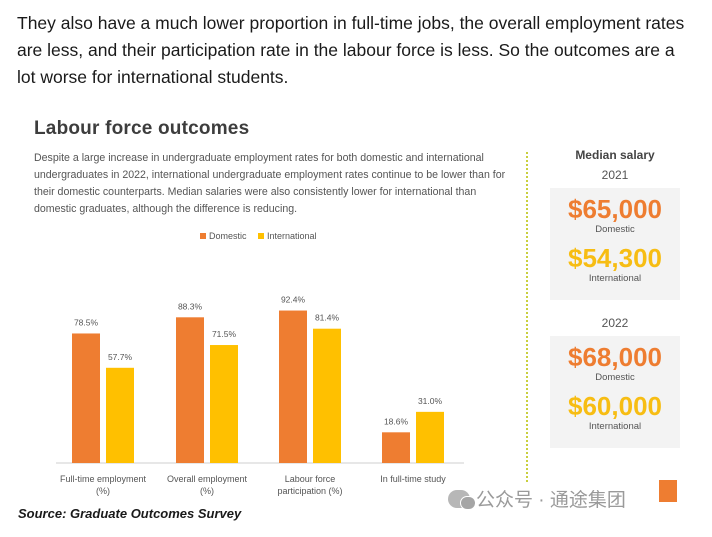 This screenshot has width=712, height=537. Describe the element at coordinates (130, 513) in the screenshot. I see `source-caption: Source: Graduate Outcomes Survey` at that location.